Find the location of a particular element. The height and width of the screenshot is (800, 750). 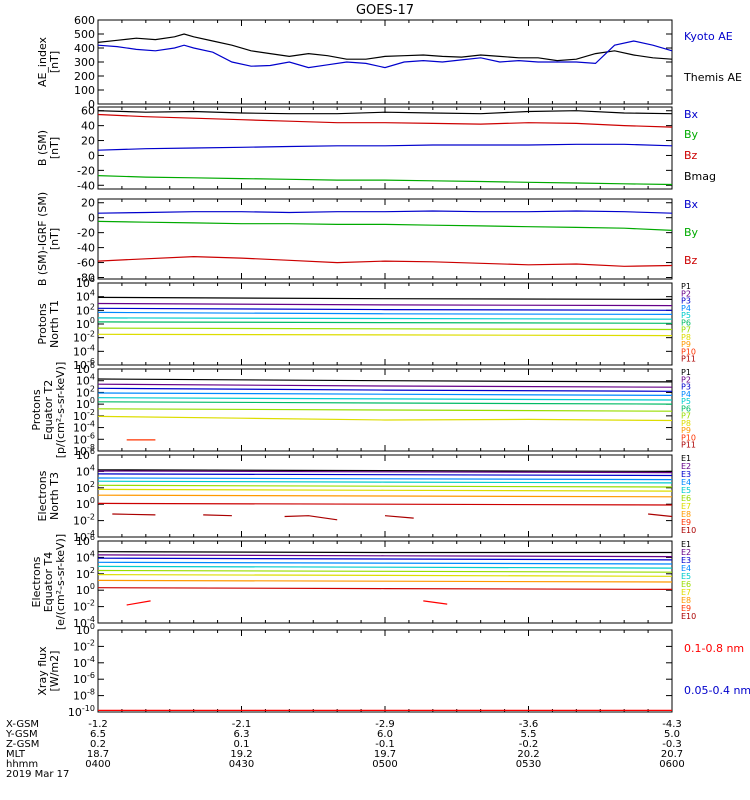

y-tick-label: 500 is located at coordinates (84, 34).